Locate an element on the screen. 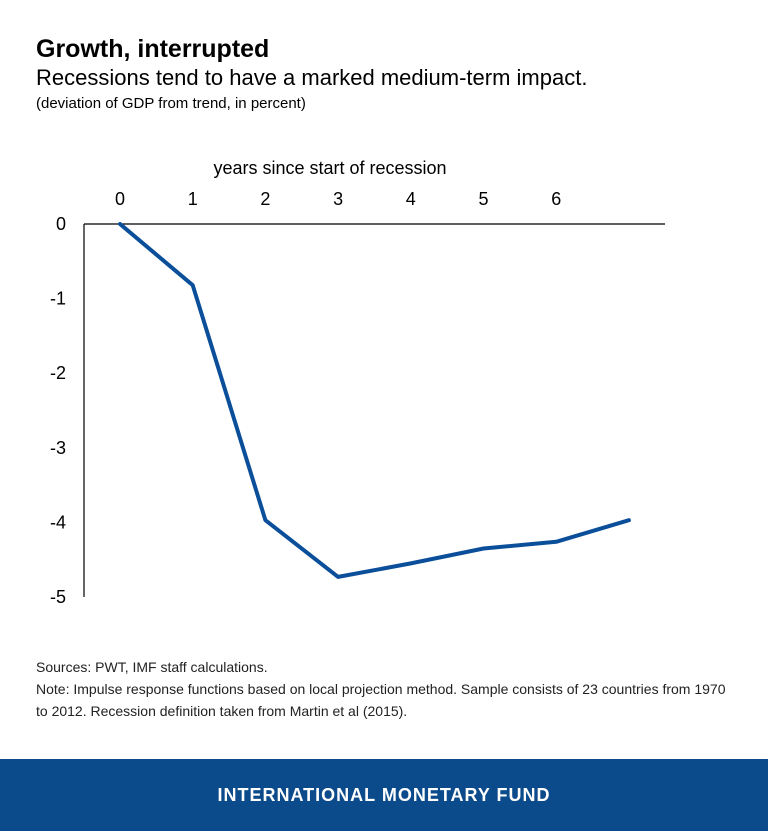 The image size is (768, 831). x-tick-label: 1 is located at coordinates (193, 199).